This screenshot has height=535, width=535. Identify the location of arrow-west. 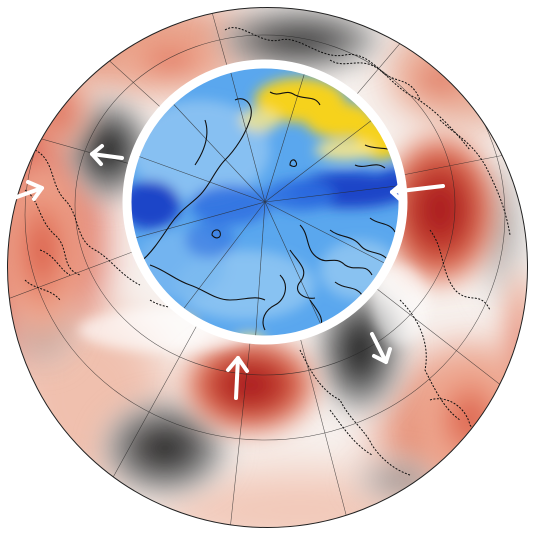
(28, 190).